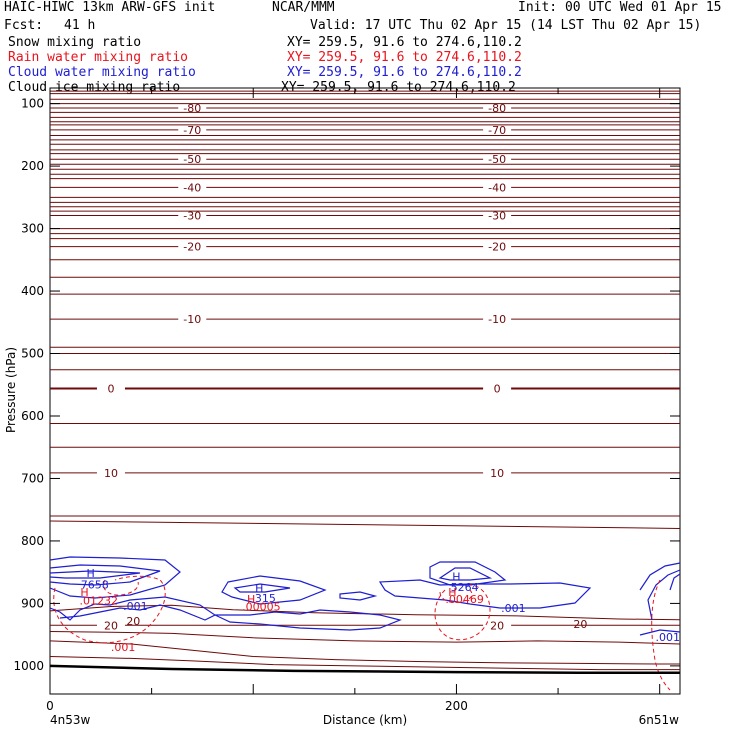  Describe the element at coordinates (102, 72) in the screenshot. I see `field-name-cloud-water: Cloud water mixing ratio` at that location.